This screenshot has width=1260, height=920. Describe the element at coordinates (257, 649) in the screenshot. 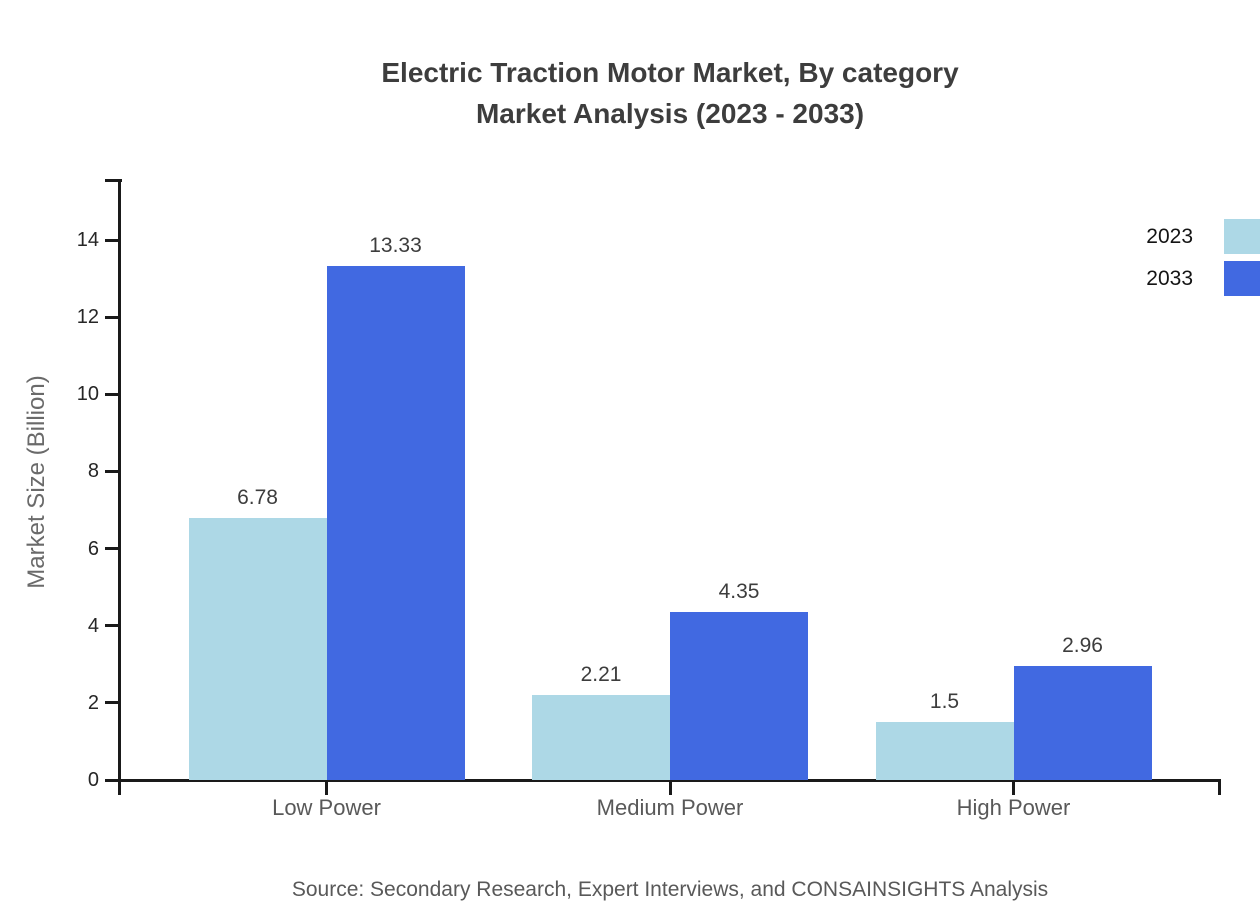

I see `bar-2023-low-power` at that location.